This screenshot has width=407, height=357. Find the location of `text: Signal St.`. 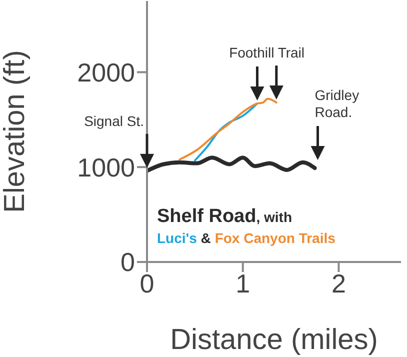

text: Signal St. is located at coordinates (114, 120).